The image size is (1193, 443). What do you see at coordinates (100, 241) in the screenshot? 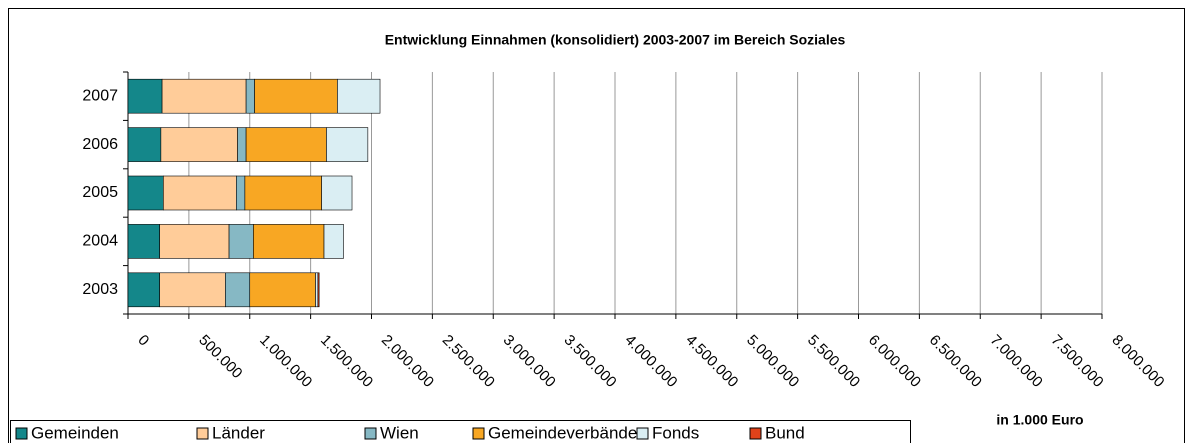
I see `y-tick-label: 2004` at bounding box center [100, 241].